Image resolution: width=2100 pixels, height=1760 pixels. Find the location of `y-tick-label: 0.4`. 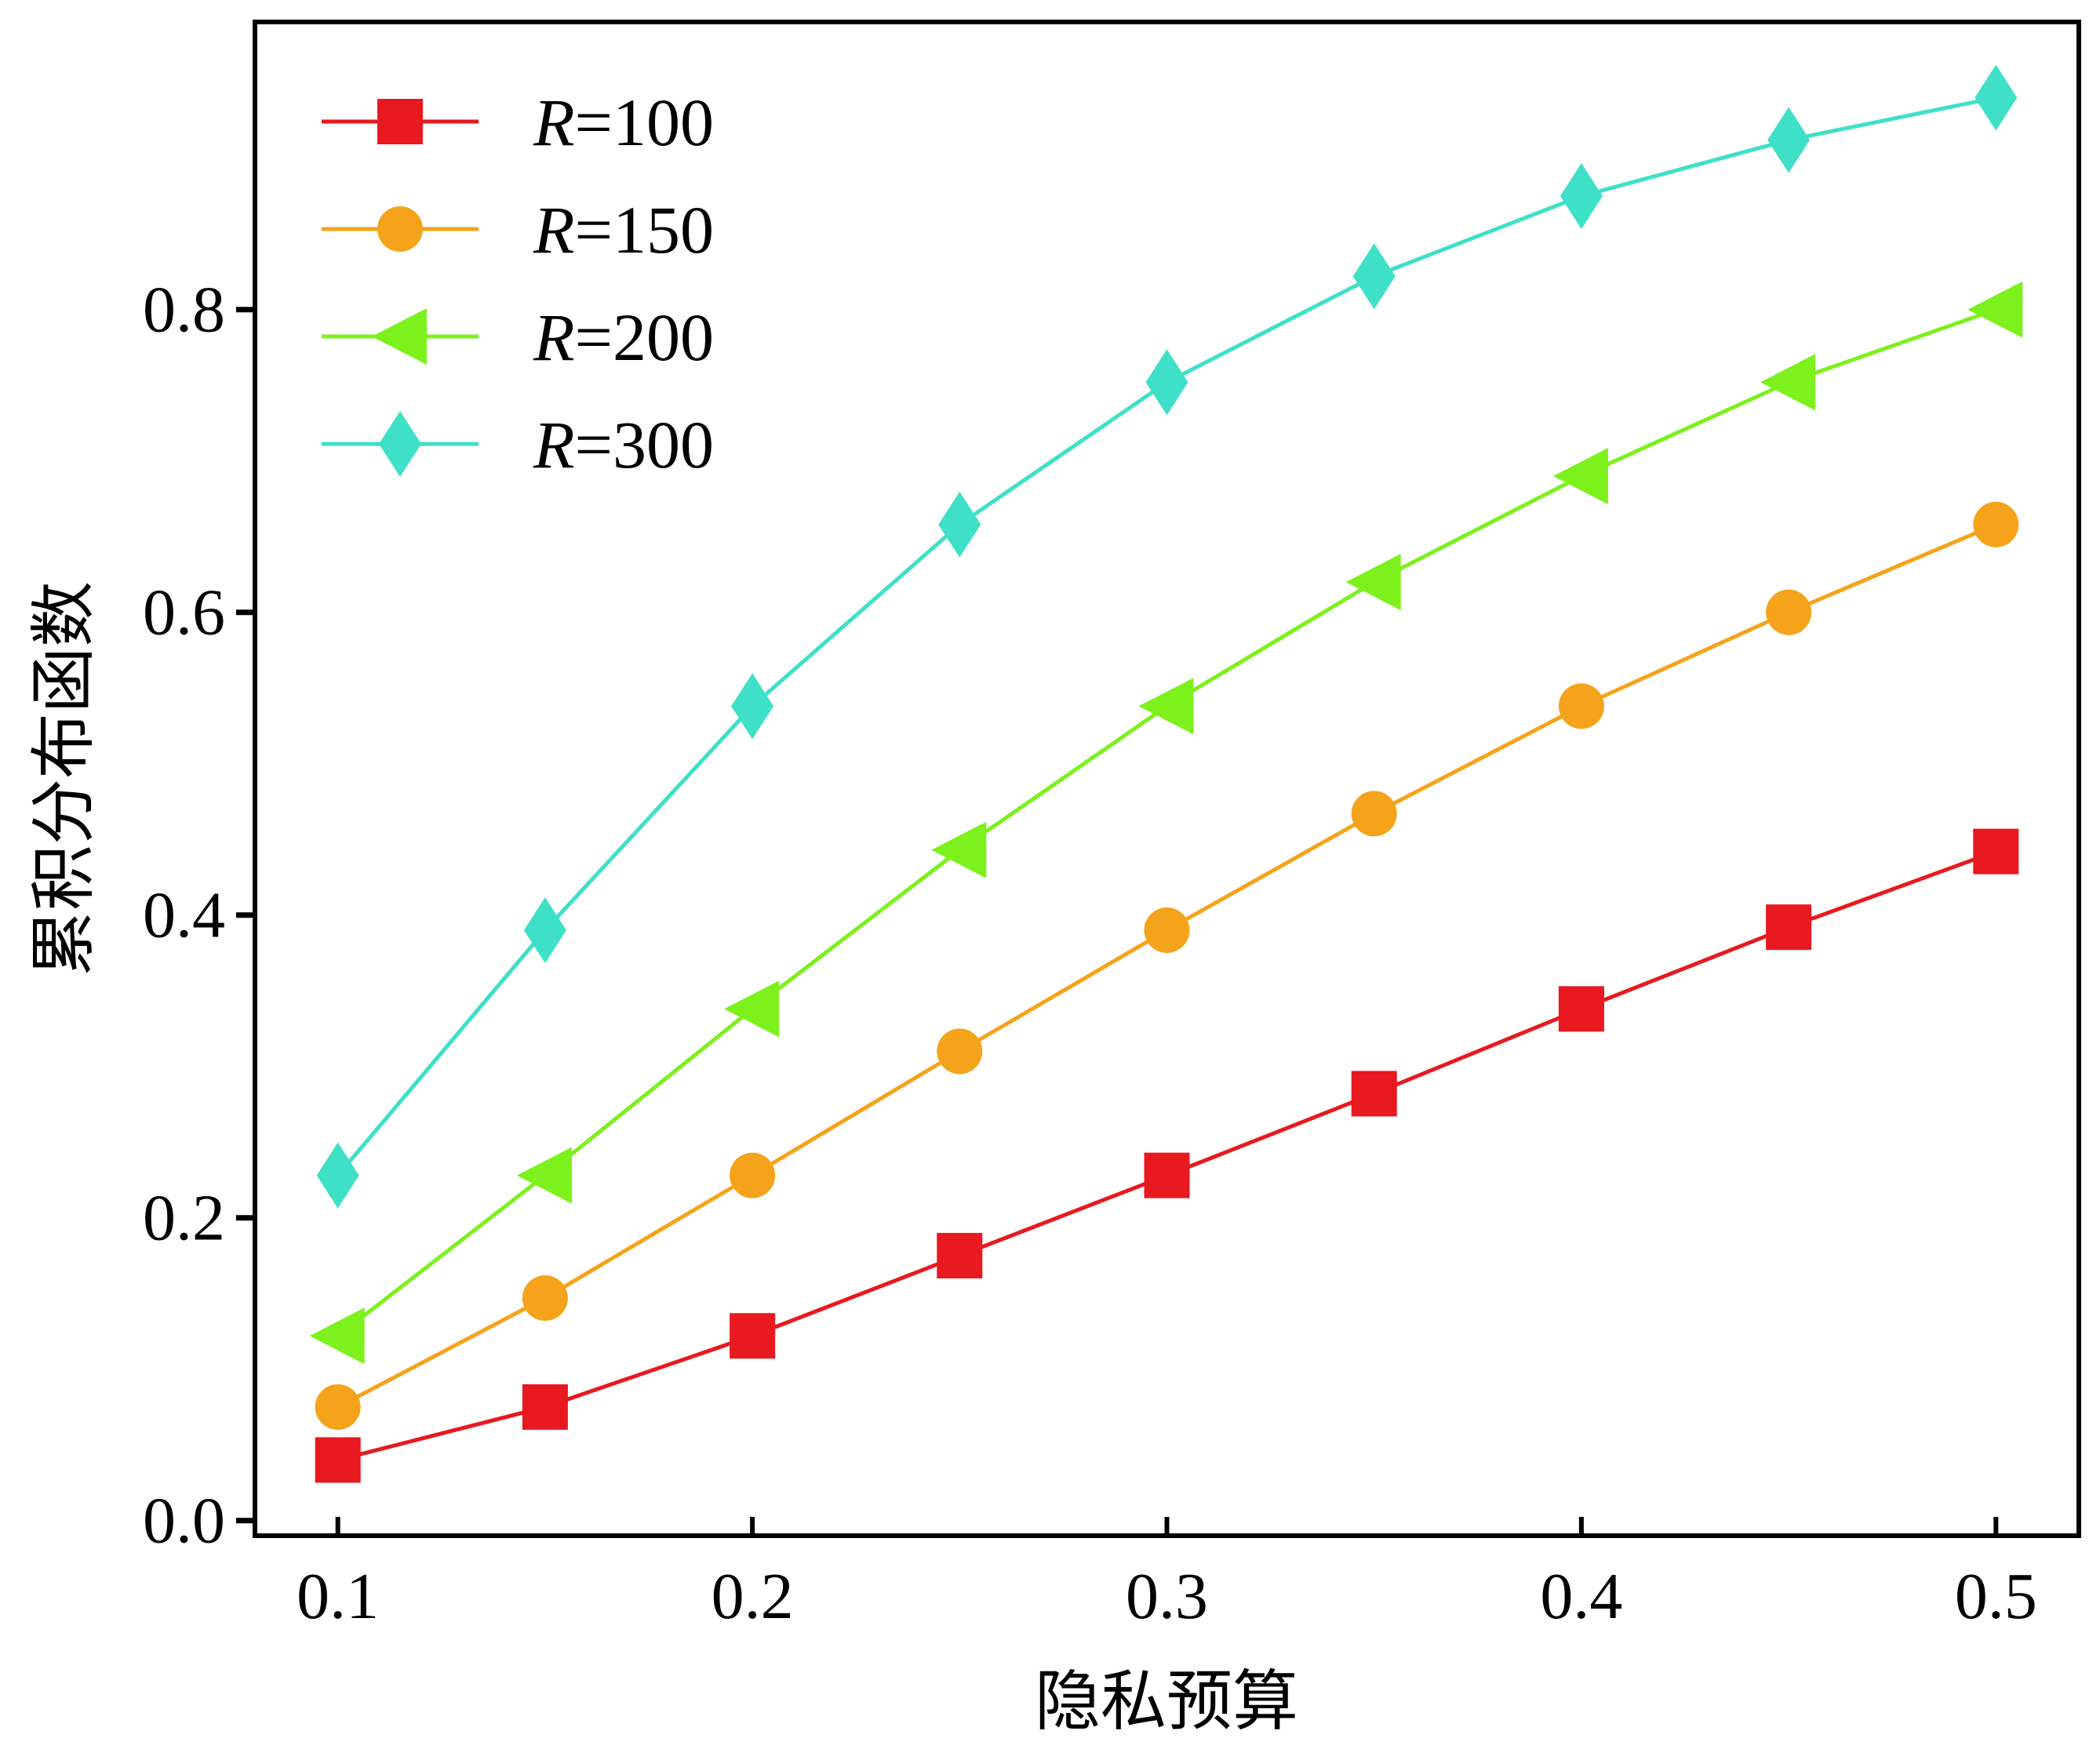

y-tick-label: 0.4 is located at coordinates (184, 915).